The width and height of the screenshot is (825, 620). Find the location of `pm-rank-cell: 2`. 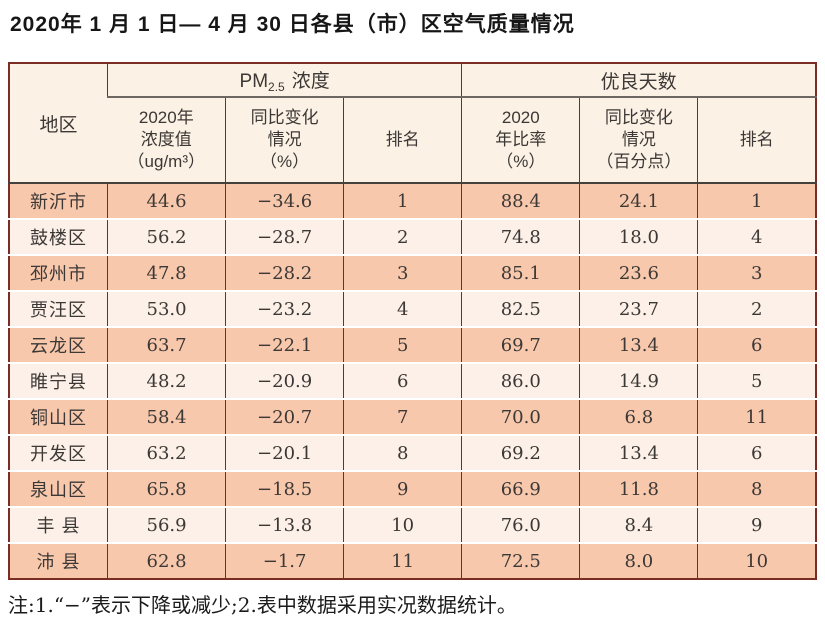

pm-rank-cell: 2 is located at coordinates (402, 236).